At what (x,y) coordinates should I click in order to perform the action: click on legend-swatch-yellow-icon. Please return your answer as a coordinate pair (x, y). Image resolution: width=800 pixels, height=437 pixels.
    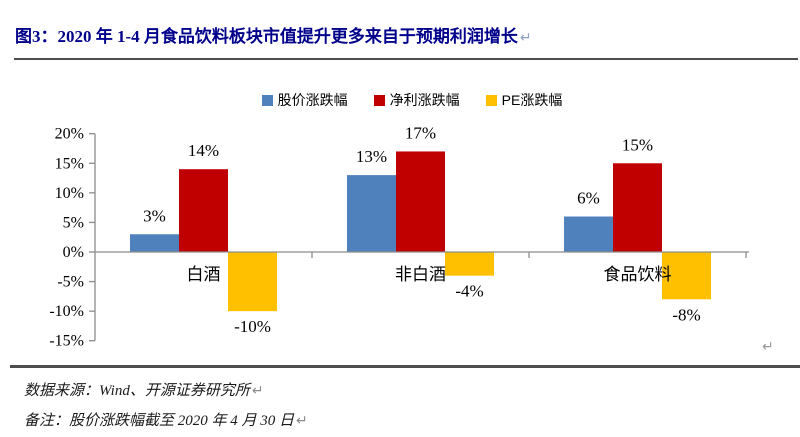
    Looking at the image, I should click on (491, 100).